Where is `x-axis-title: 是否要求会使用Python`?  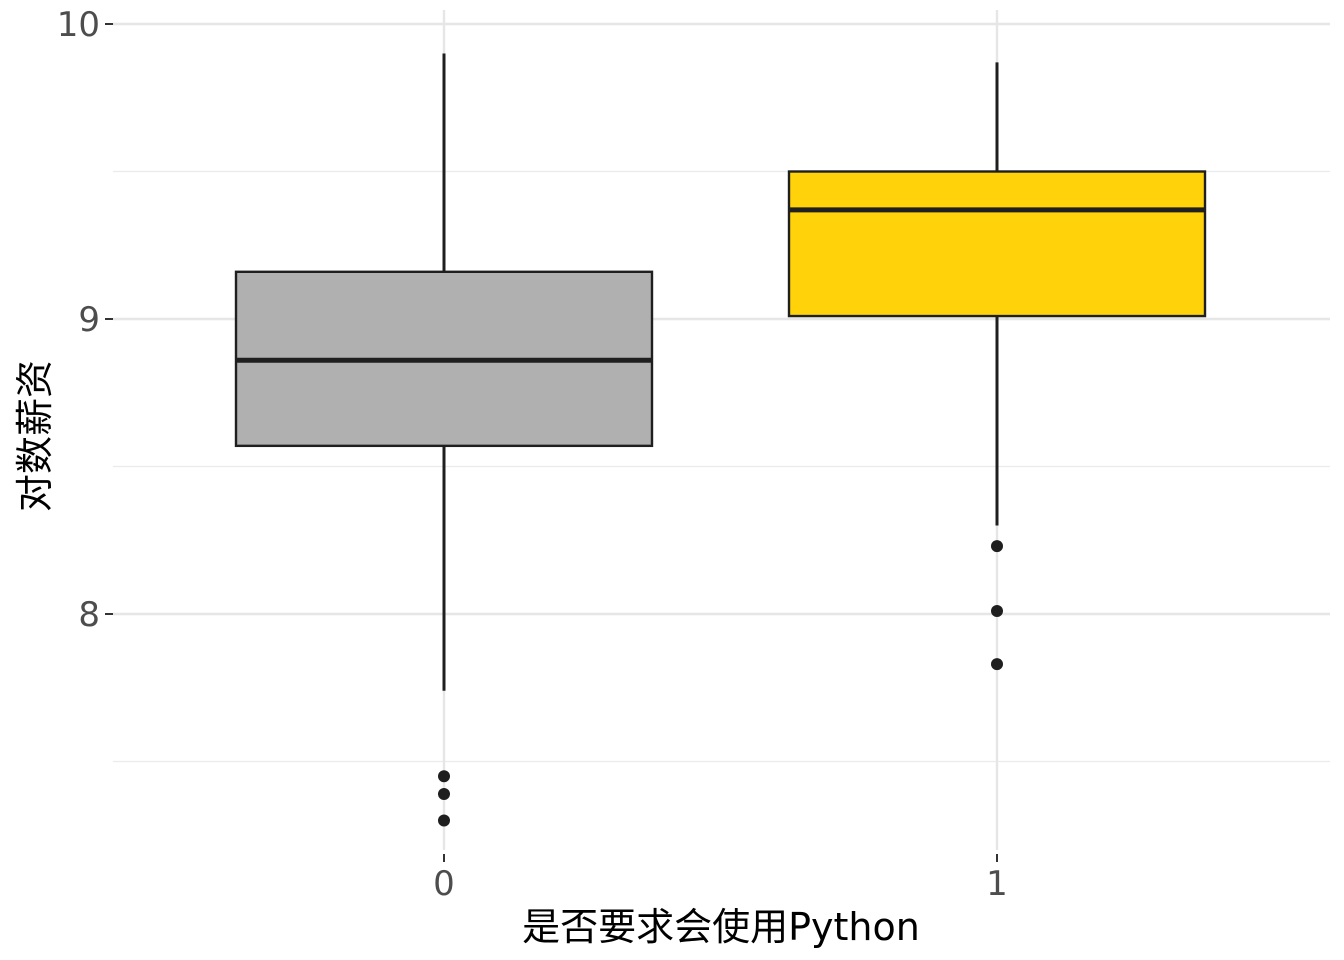 x-axis-title: 是否要求会使用Python is located at coordinates (721, 927).